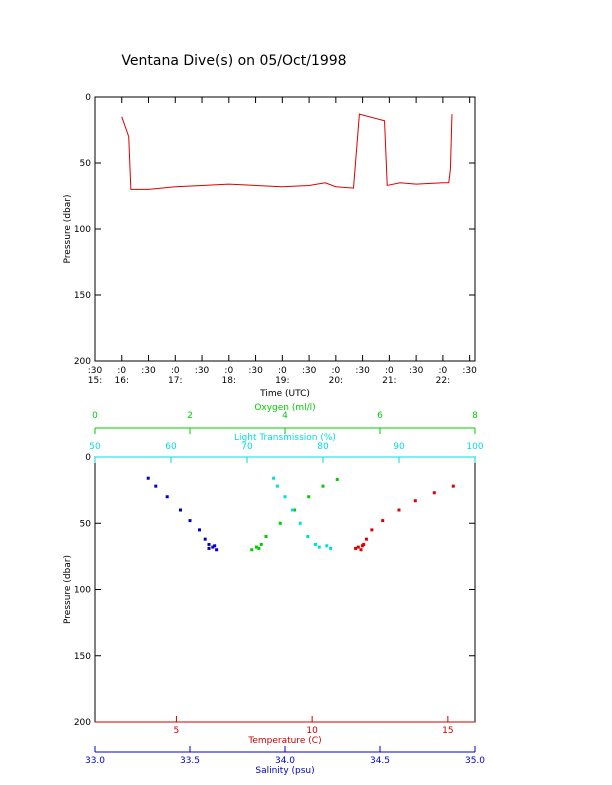  What do you see at coordinates (190, 416) in the screenshot?
I see `x-tick-label: 2` at bounding box center [190, 416].